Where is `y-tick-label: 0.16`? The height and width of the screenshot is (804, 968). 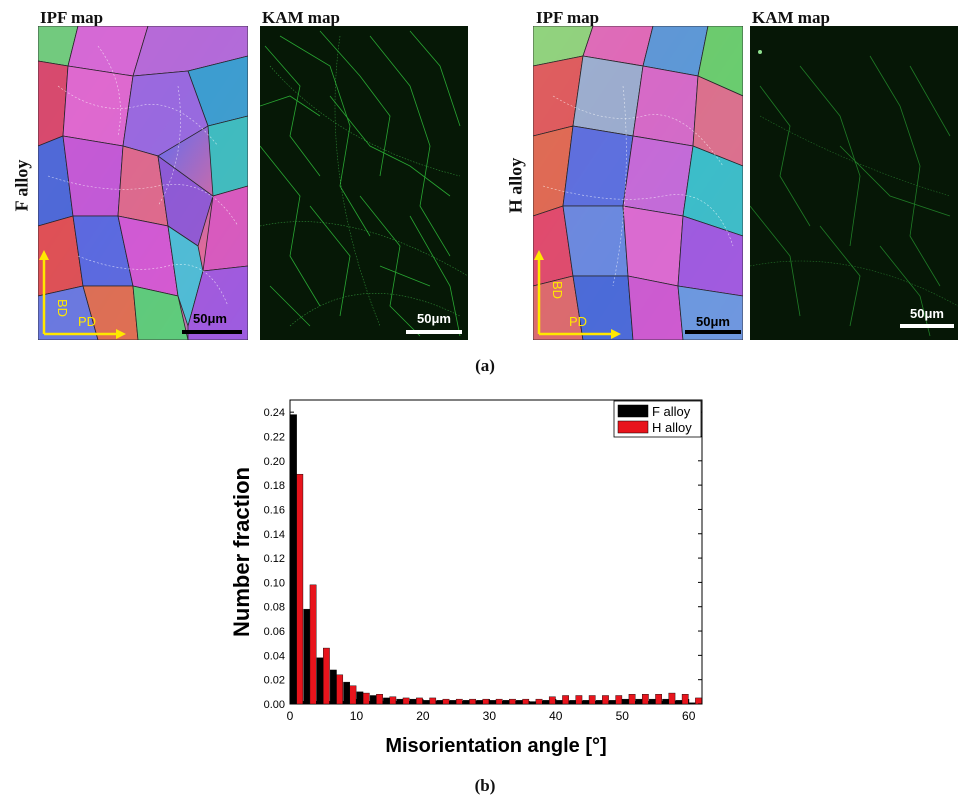
y-tick-label: 0.16 is located at coordinates (274, 510).